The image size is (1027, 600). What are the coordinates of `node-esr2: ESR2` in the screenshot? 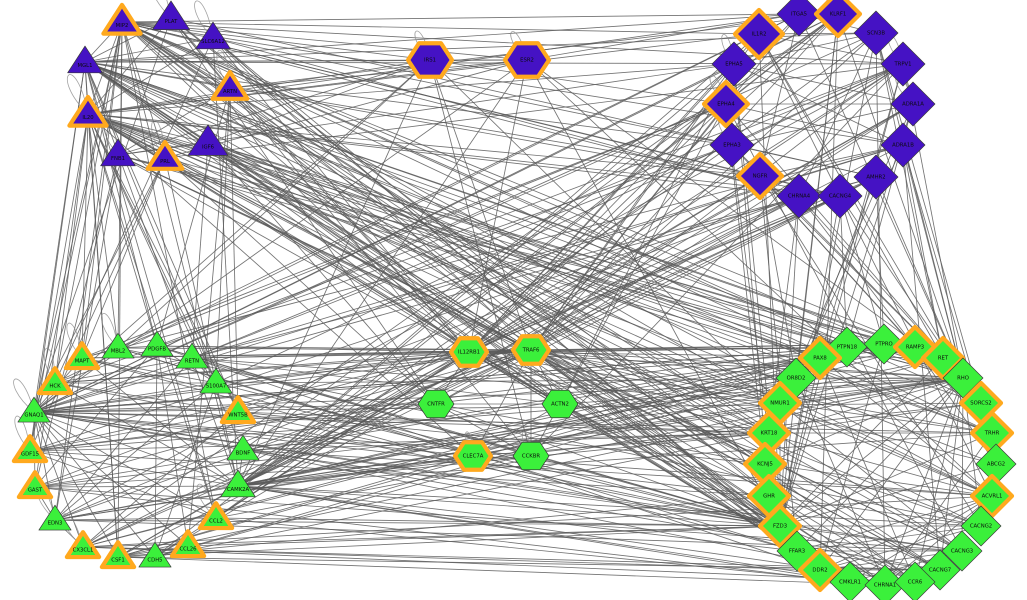 It's located at (527, 60).